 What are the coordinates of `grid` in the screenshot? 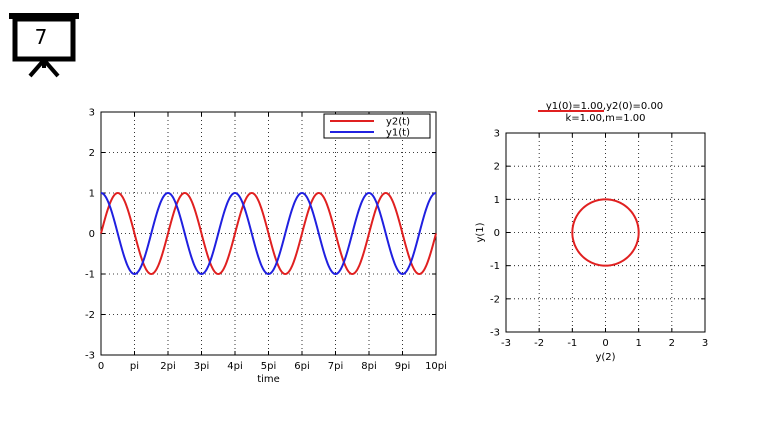 It's located at (605, 232).